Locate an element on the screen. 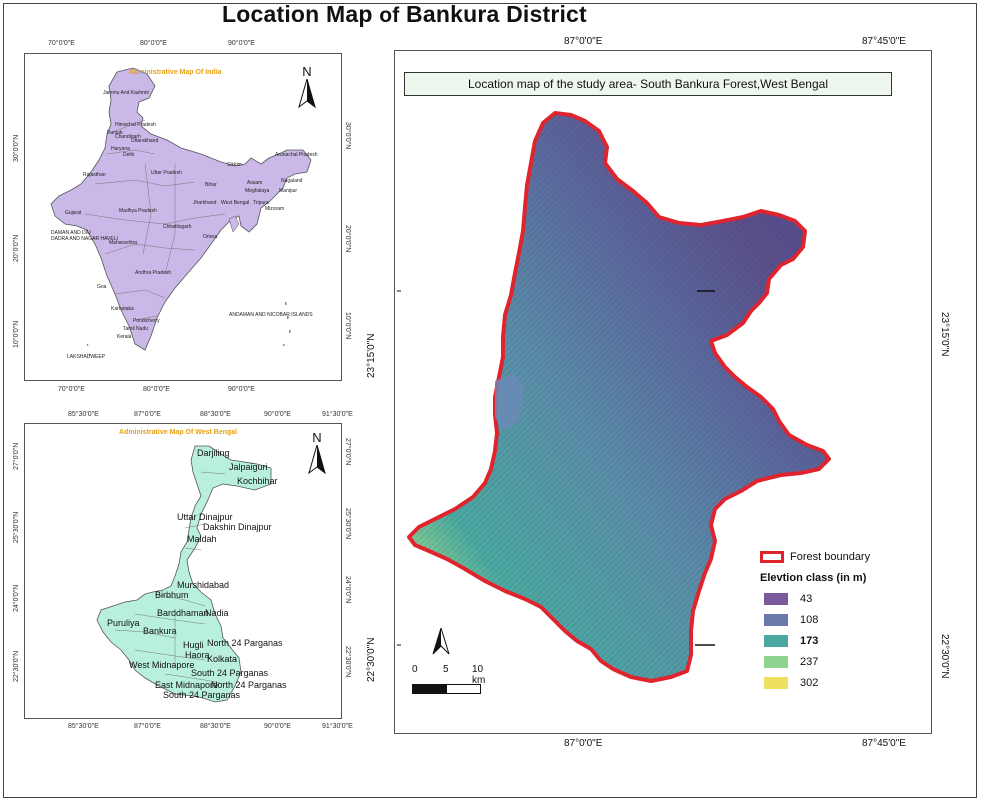 This screenshot has height=803, width=982. study-right-tick: 22°30'0"N is located at coordinates (944, 656).